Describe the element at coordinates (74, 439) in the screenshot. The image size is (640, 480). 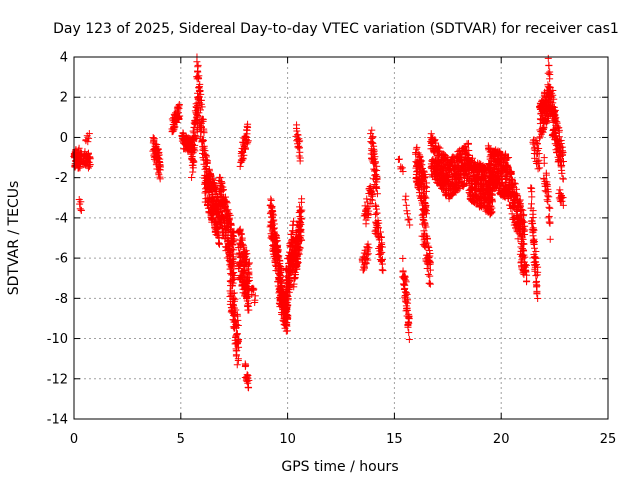
I see `x-tick-label: 0` at that location.